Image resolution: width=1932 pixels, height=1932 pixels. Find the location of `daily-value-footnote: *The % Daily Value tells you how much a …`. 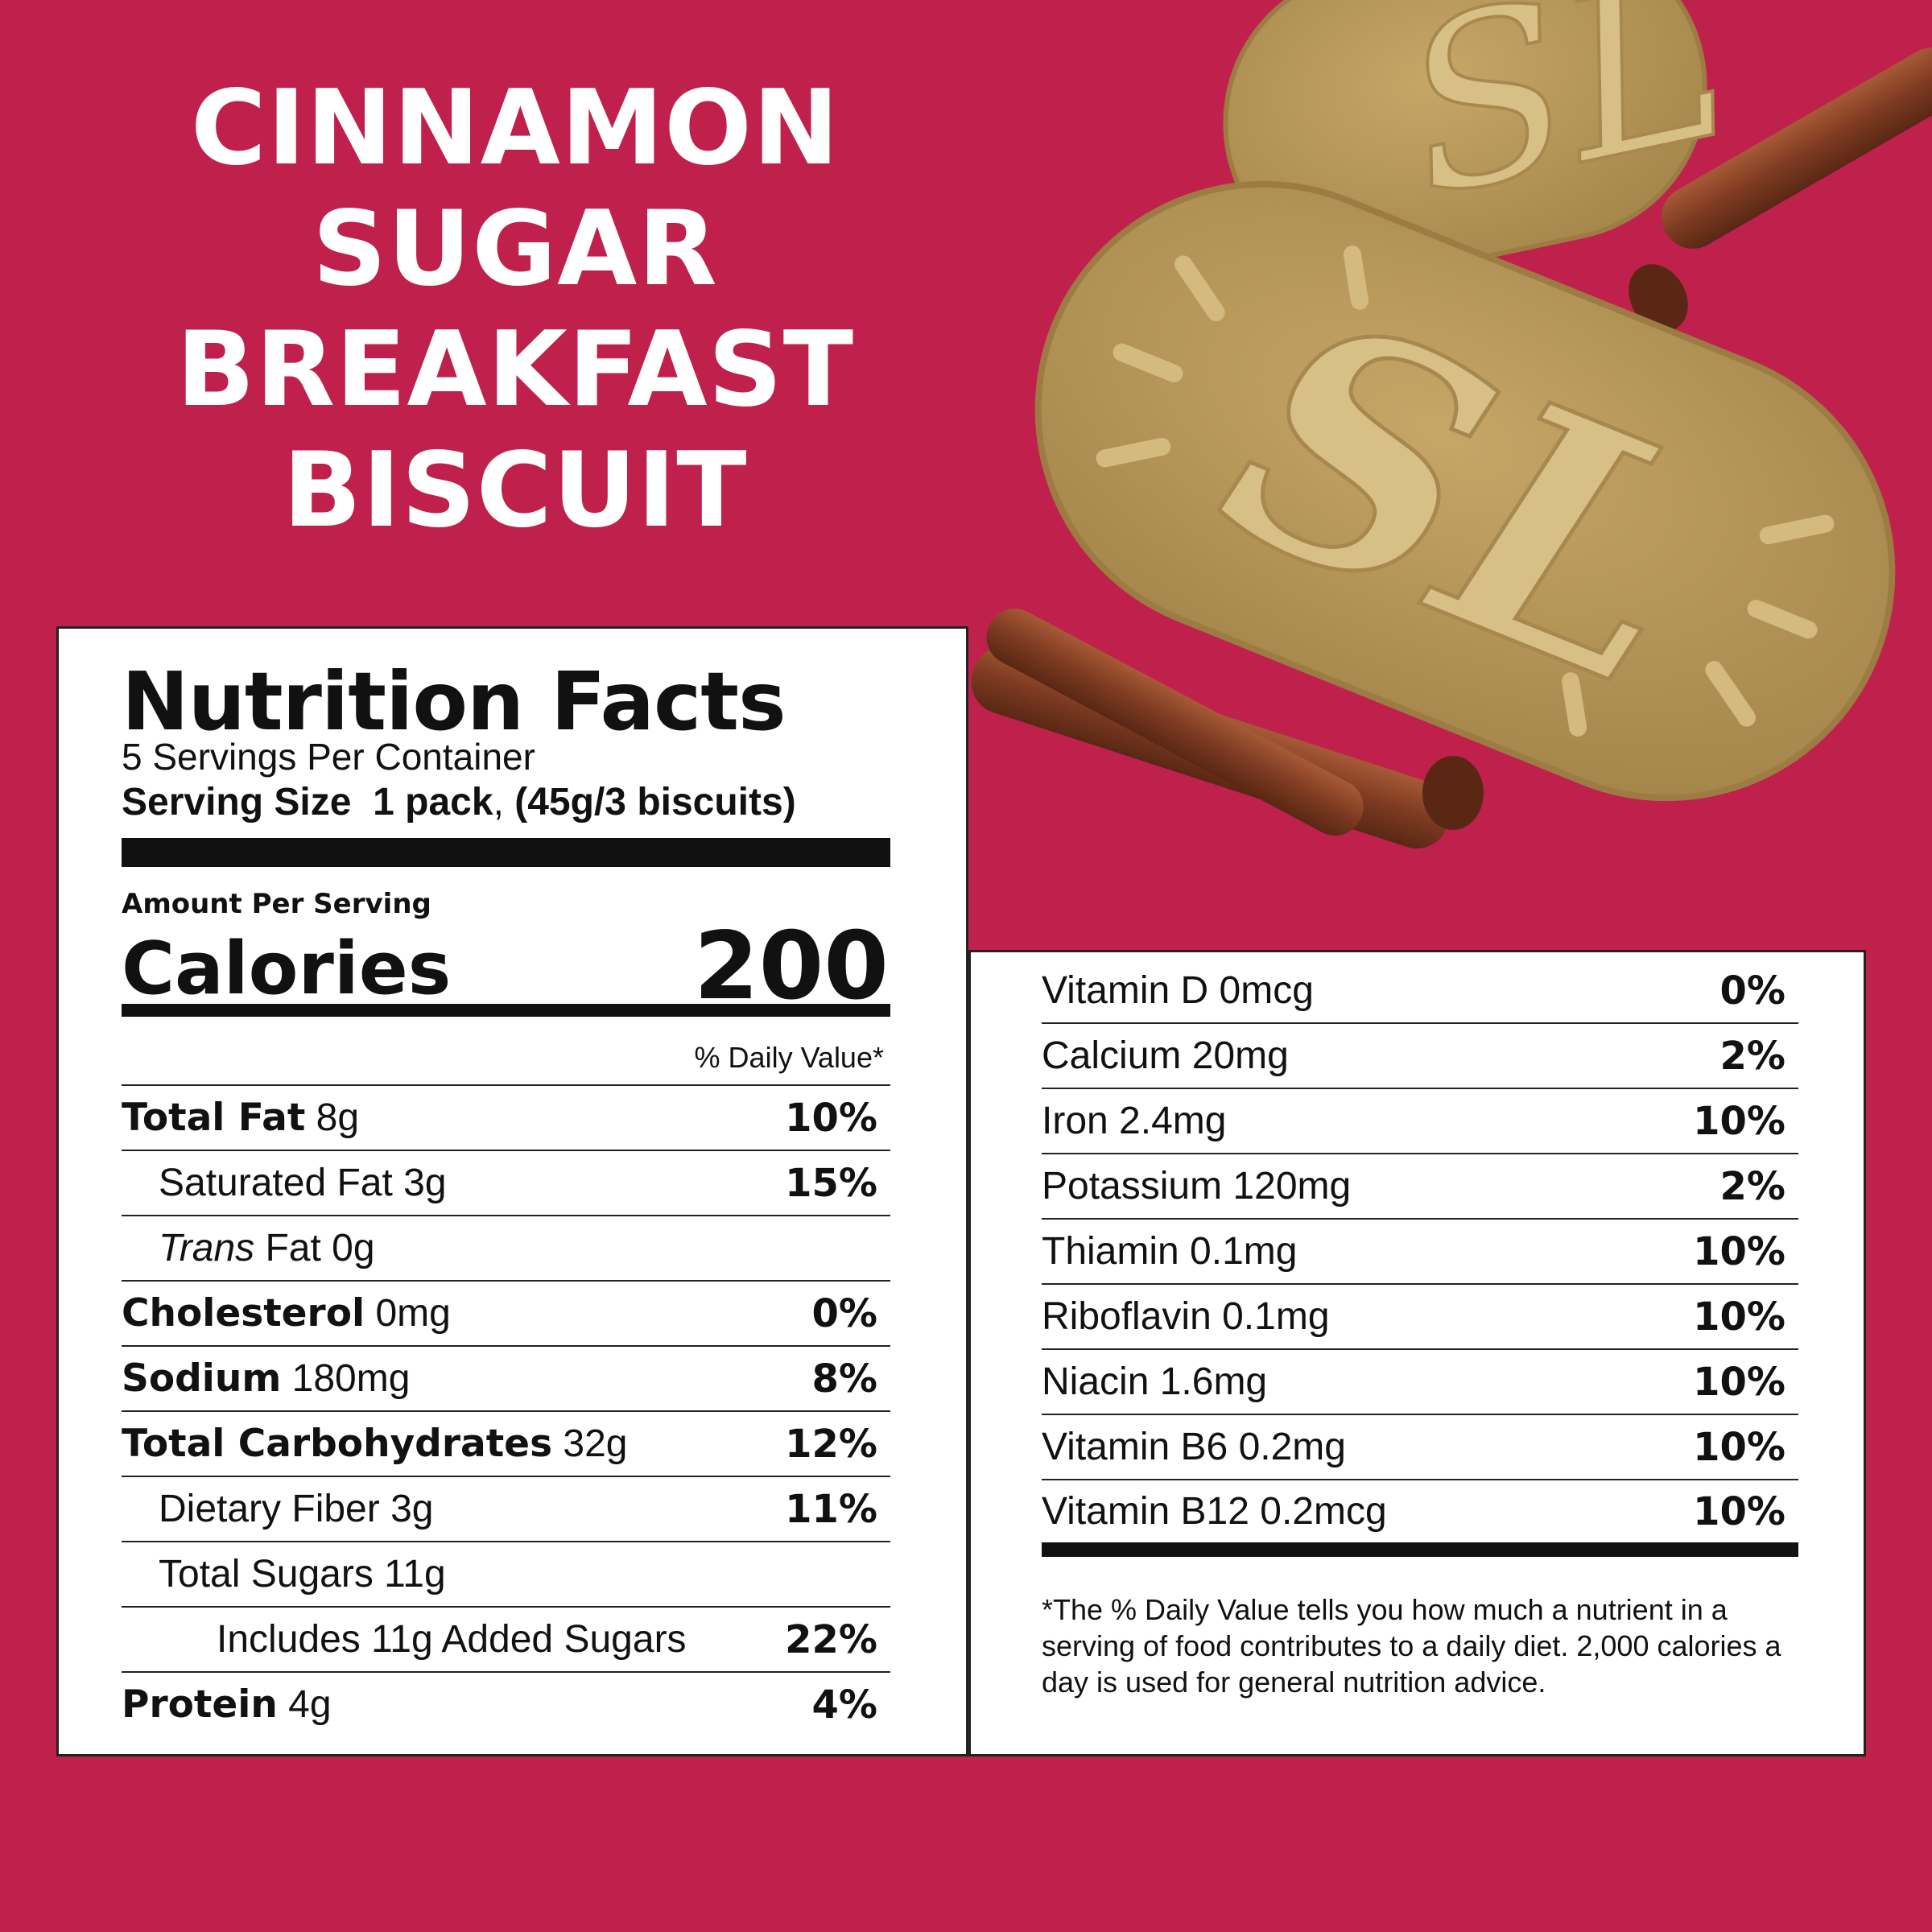

daily-value-footnote: *The % Daily Value tells you how much a … is located at coordinates (1411, 1646).